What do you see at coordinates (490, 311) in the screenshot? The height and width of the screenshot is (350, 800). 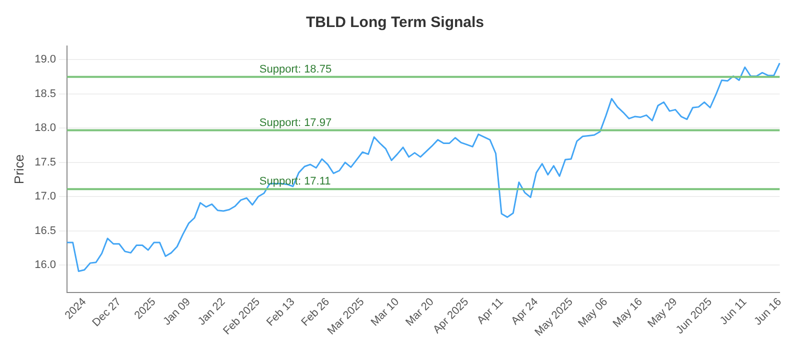 I see `x-tick-label: Apr 11` at bounding box center [490, 311].